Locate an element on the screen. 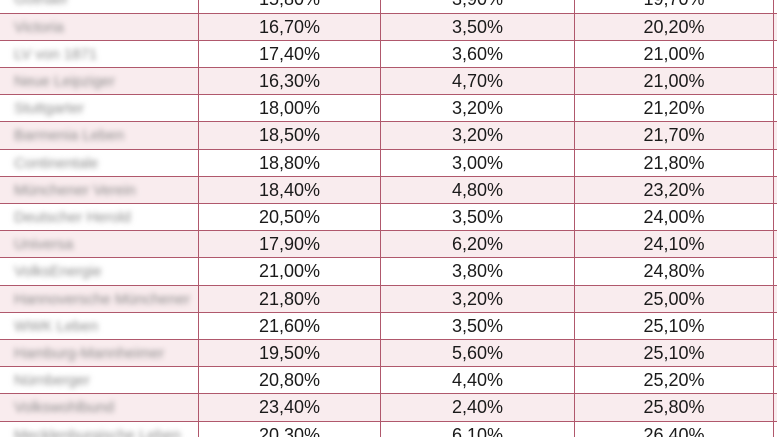 This screenshot has height=437, width=777. company-name: Continentale is located at coordinates (56, 163).